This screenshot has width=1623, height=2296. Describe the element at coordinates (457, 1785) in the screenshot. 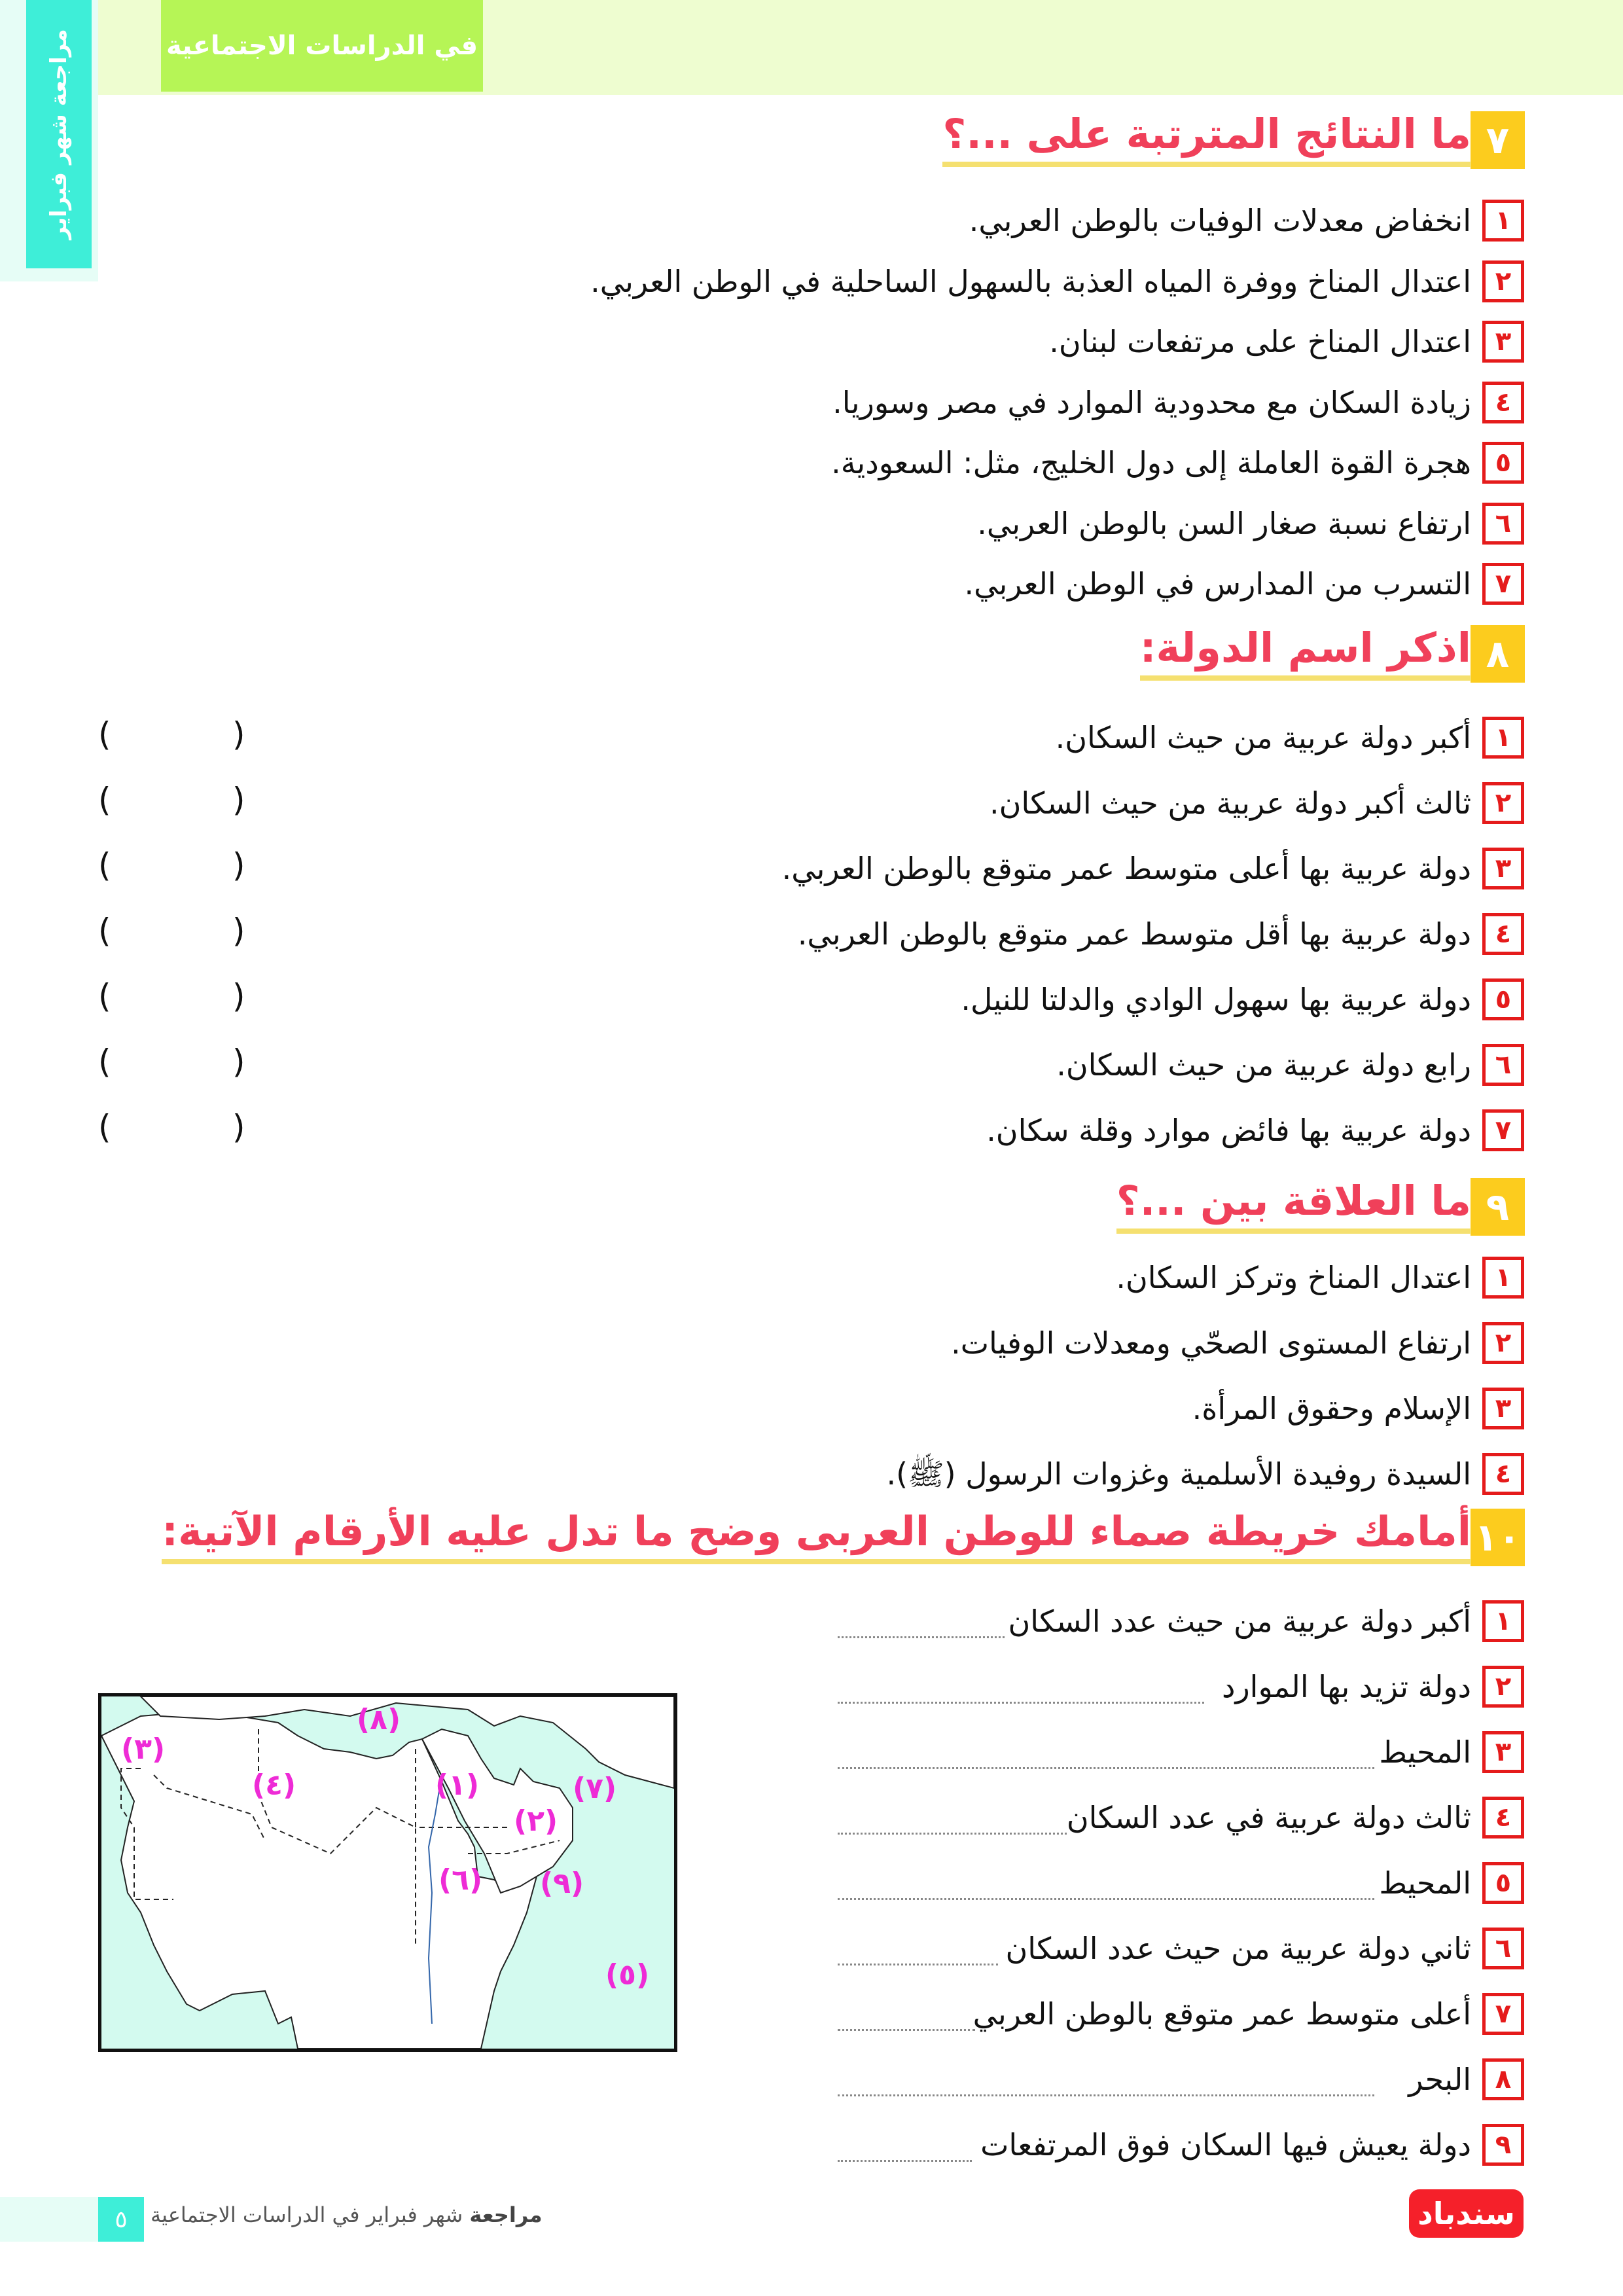

I see `map-label-1: (١)` at that location.